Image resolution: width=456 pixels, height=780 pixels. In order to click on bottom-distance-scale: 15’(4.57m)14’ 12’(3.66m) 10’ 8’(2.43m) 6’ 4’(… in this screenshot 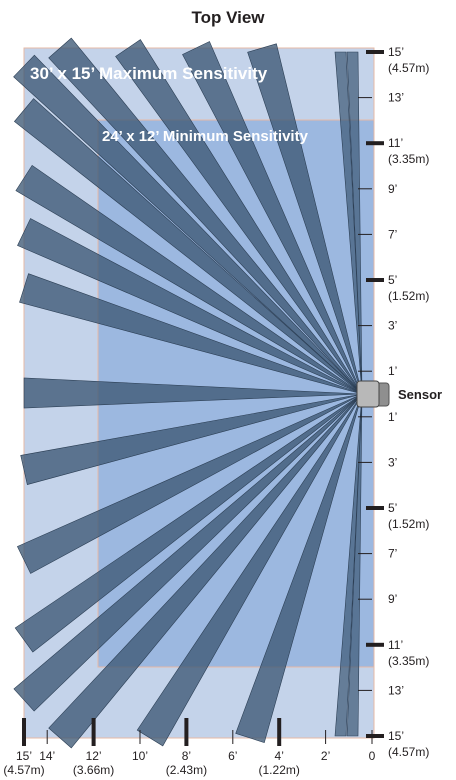, I will do `click(189, 747)`.